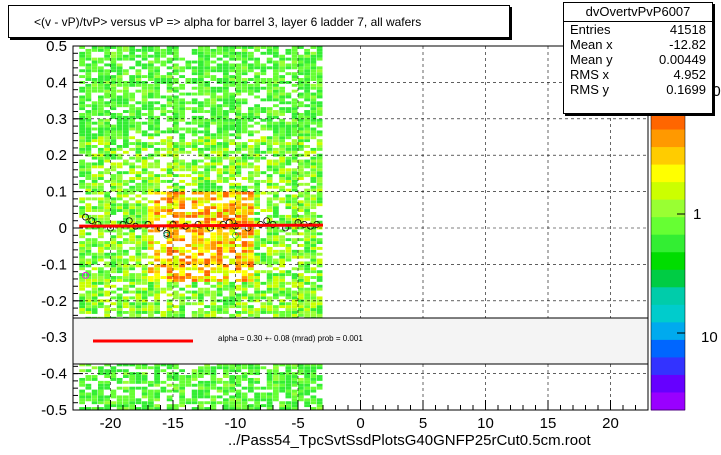 The width and height of the screenshot is (721, 455). I want to click on color-scale: 11010, so click(685, 247).